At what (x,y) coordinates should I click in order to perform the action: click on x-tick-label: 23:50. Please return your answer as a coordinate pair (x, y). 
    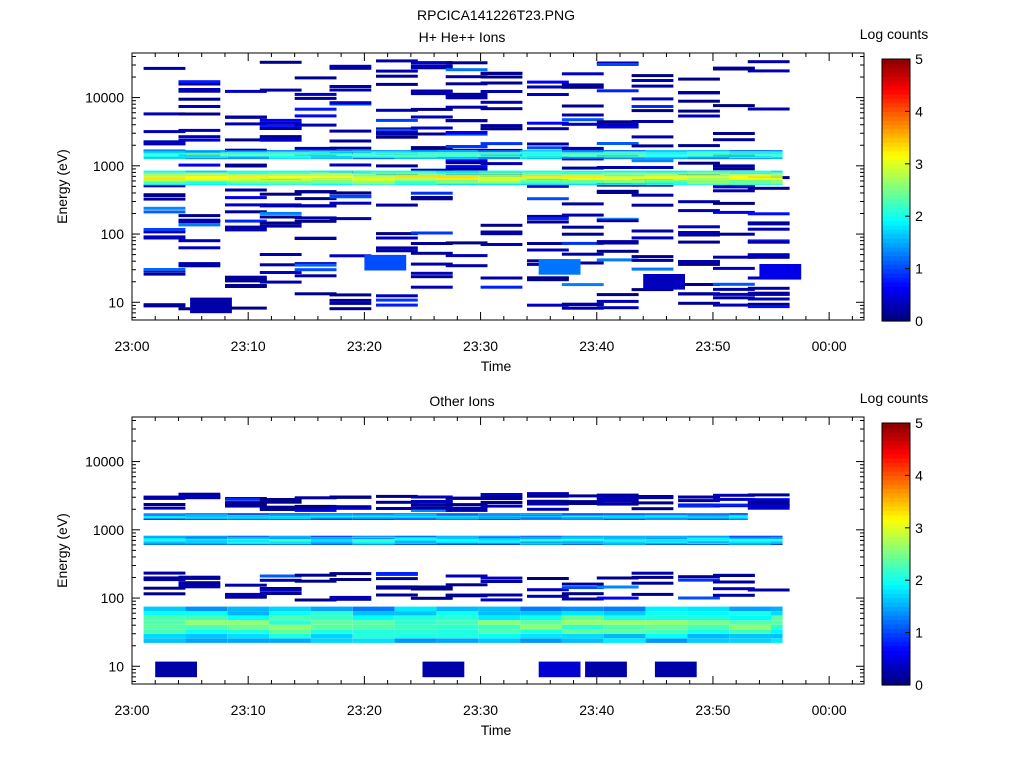
    Looking at the image, I should click on (712, 346).